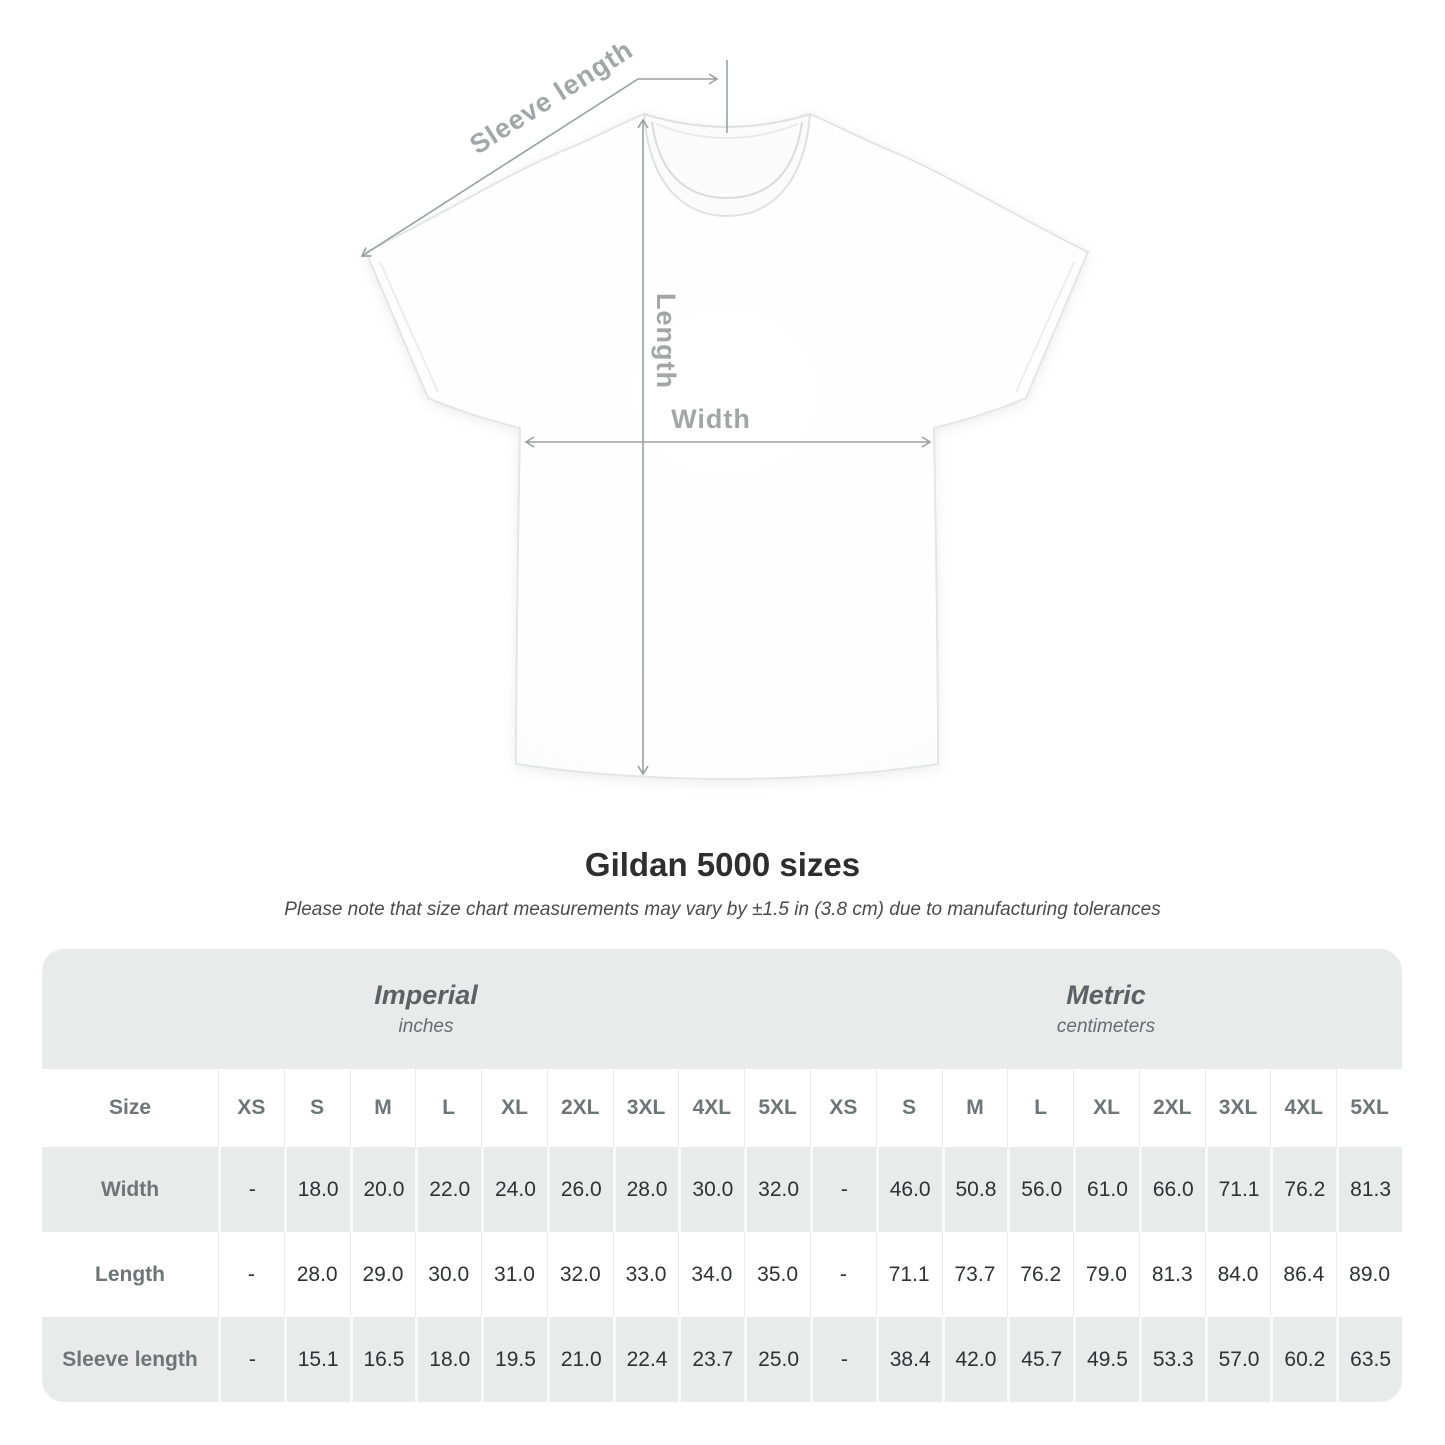 The width and height of the screenshot is (1445, 1445). What do you see at coordinates (711, 1274) in the screenshot?
I see `measurement-cell: 34.0` at bounding box center [711, 1274].